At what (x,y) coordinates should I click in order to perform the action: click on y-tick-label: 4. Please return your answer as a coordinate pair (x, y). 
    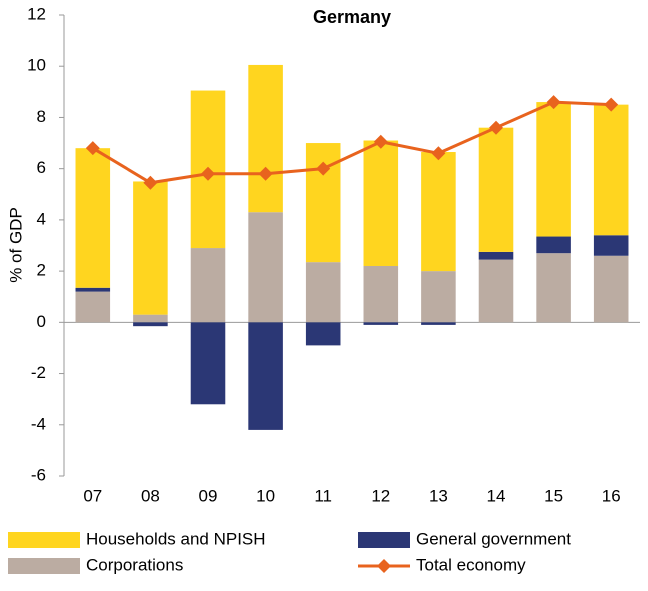
    Looking at the image, I should click on (41, 218).